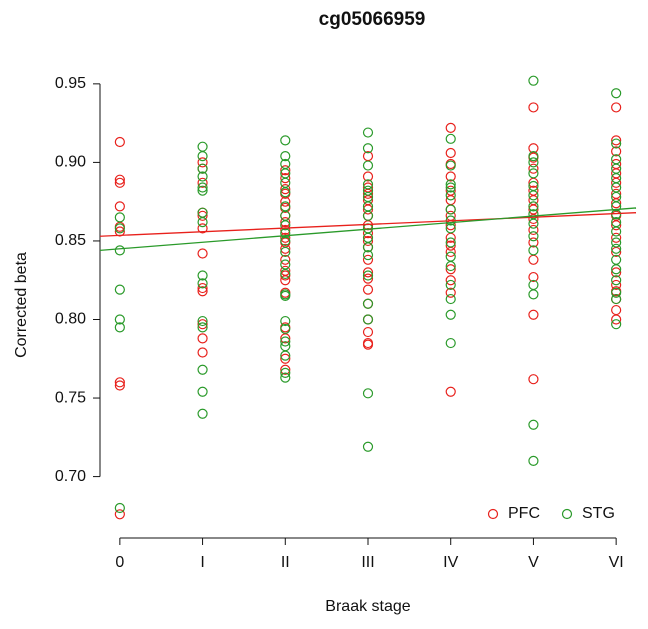 The width and height of the screenshot is (648, 629). I want to click on x-axis-label: Braak stage, so click(367, 606).